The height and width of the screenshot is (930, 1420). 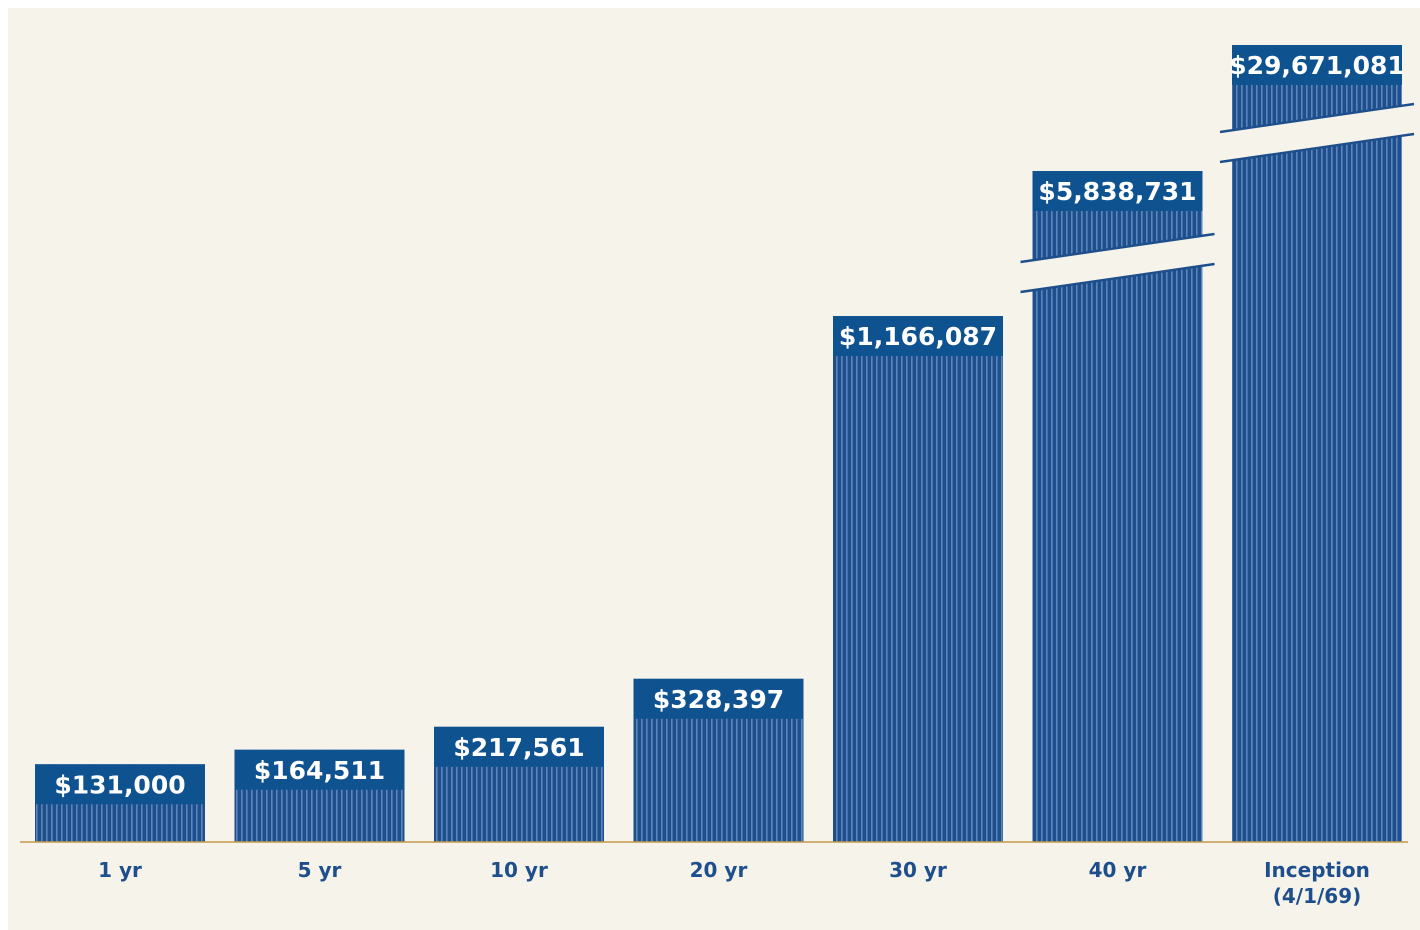 I want to click on value-label-10-yr: $217,561, so click(x=518, y=747).